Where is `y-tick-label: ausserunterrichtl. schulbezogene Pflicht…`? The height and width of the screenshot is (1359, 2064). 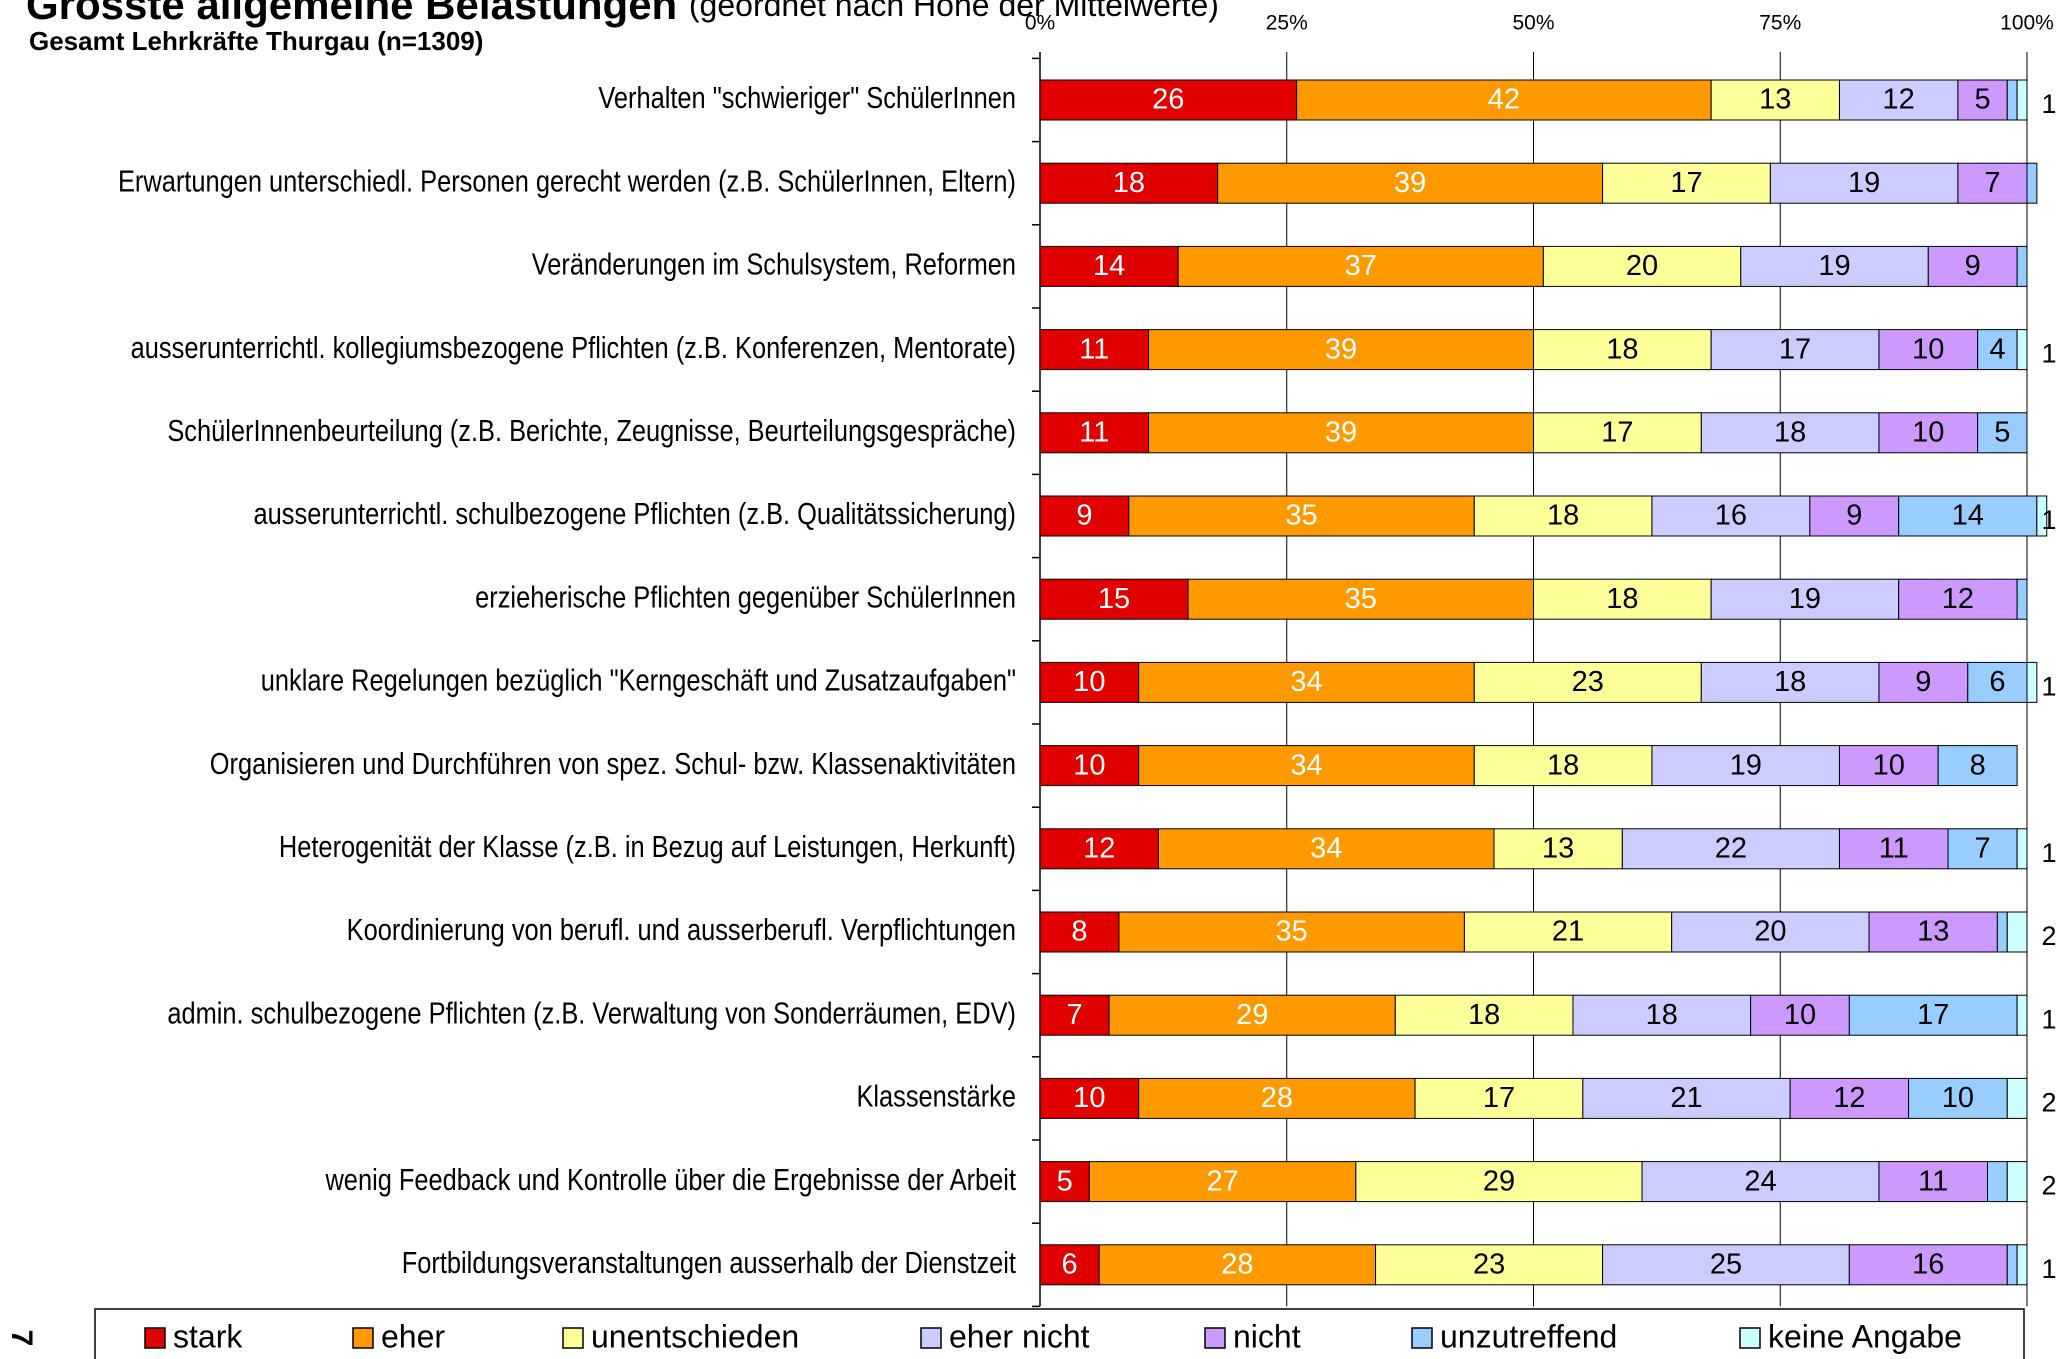 y-tick-label: ausserunterrichtl. schulbezogene Pflicht… is located at coordinates (635, 514).